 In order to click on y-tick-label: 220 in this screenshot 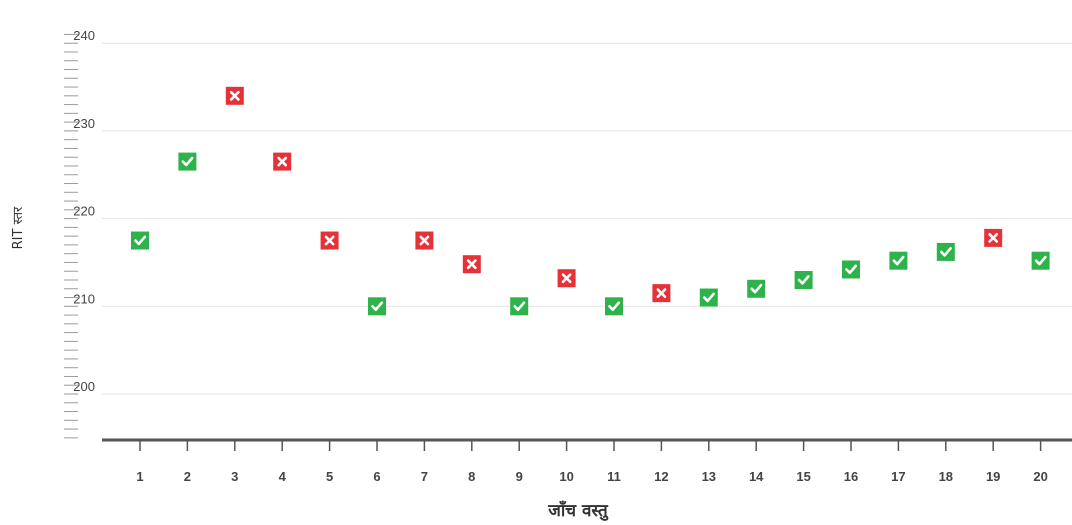, I will do `click(84, 211)`.